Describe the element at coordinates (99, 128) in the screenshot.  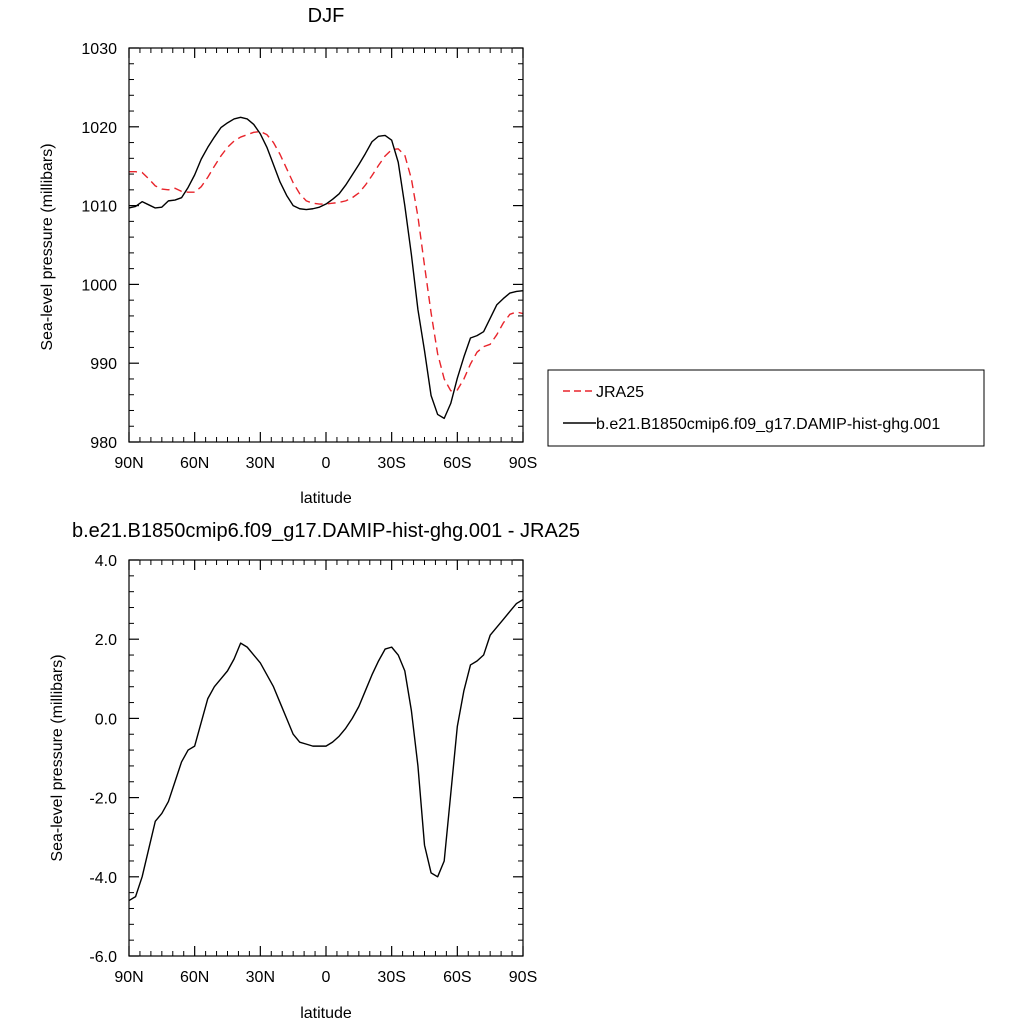
I see `y-tick-label: 1020` at that location.